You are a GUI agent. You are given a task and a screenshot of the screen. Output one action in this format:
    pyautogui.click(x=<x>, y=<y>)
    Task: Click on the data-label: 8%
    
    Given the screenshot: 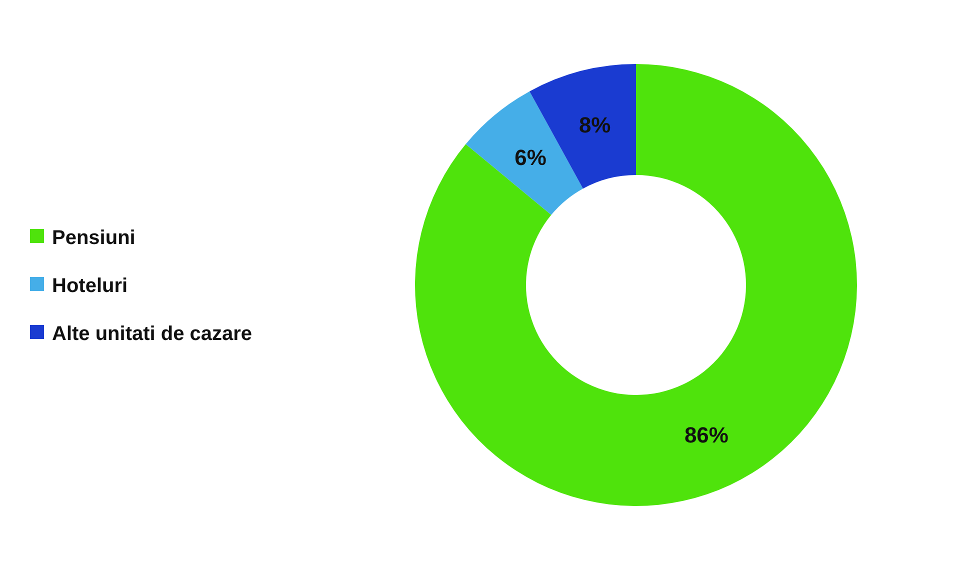 What is the action you would take?
    pyautogui.click(x=594, y=125)
    